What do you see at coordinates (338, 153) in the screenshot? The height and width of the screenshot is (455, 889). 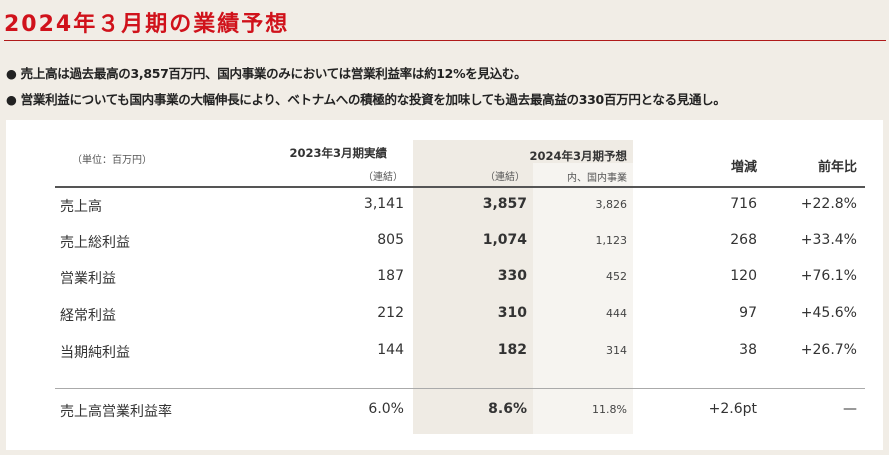 I see `header-fy2023: 2023年3月期実績` at bounding box center [338, 153].